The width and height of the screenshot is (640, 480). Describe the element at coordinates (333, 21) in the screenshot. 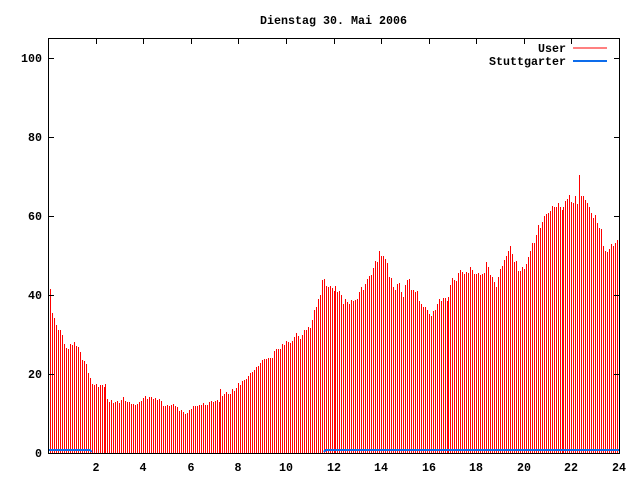

I see `svg-text: Dienstag 30. Mai 2006` at that location.